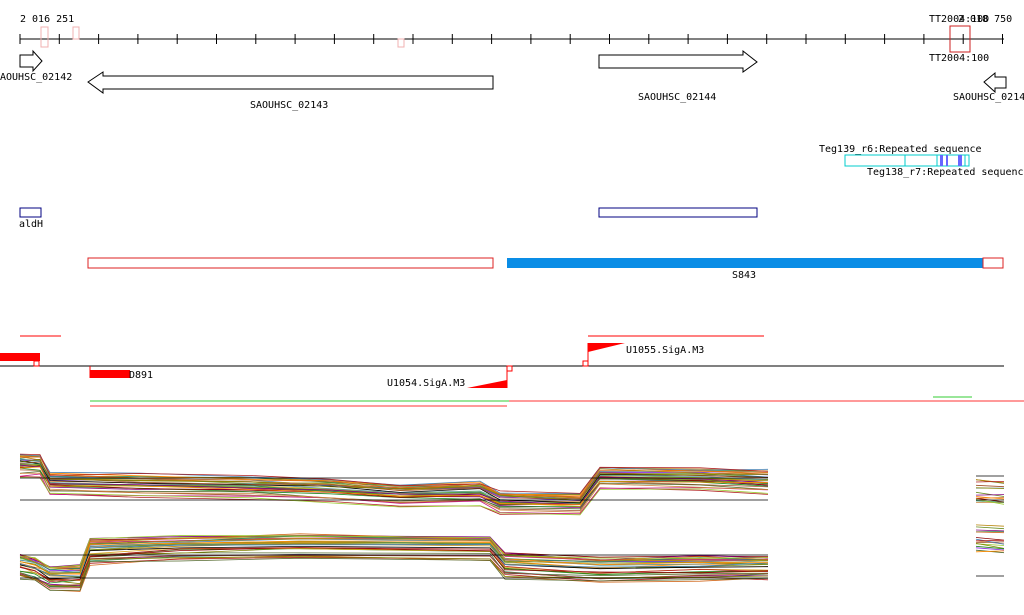  Describe the element at coordinates (388, 212) in the screenshot. I see `aldh-track` at that location.